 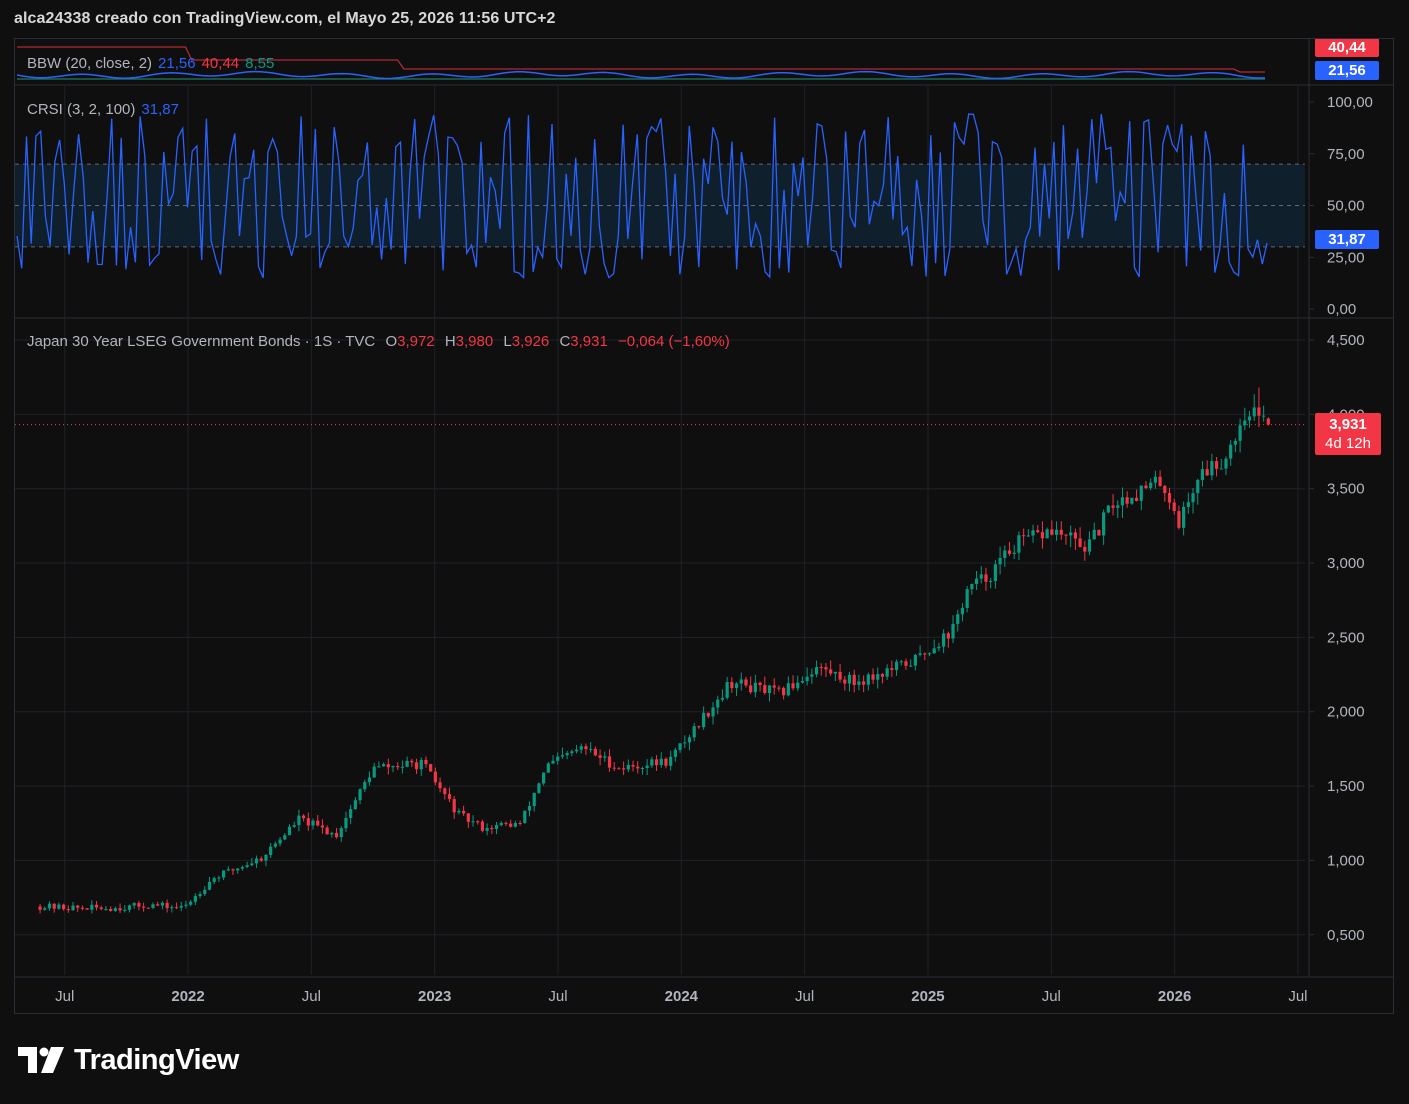 What do you see at coordinates (641, 75) in the screenshot?
I see `bbw-line` at bounding box center [641, 75].